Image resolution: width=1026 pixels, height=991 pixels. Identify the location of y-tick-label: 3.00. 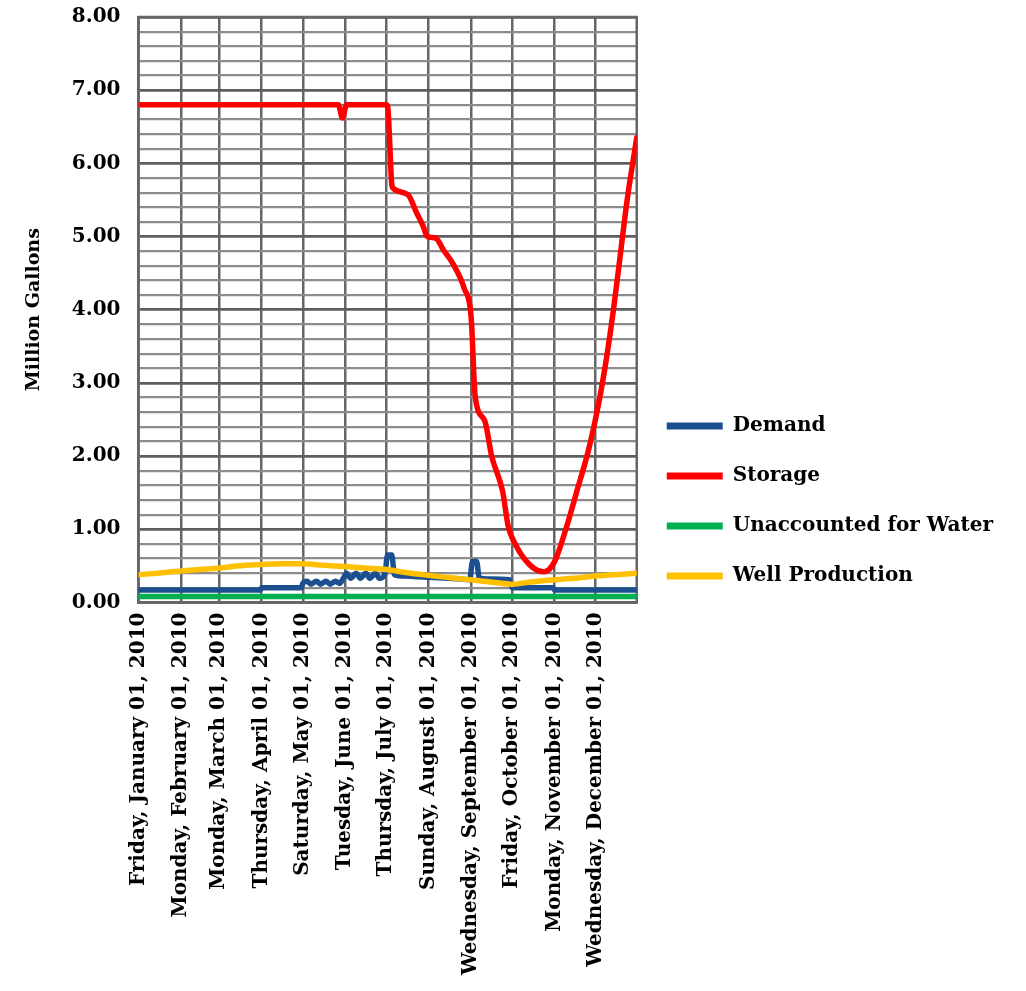
(96, 381).